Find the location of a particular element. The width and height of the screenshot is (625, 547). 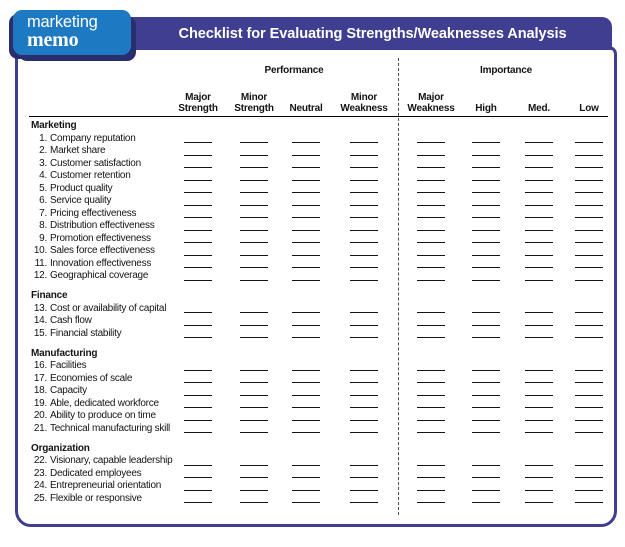

row-label-cell: 5. Product quality is located at coordinates (99, 188).